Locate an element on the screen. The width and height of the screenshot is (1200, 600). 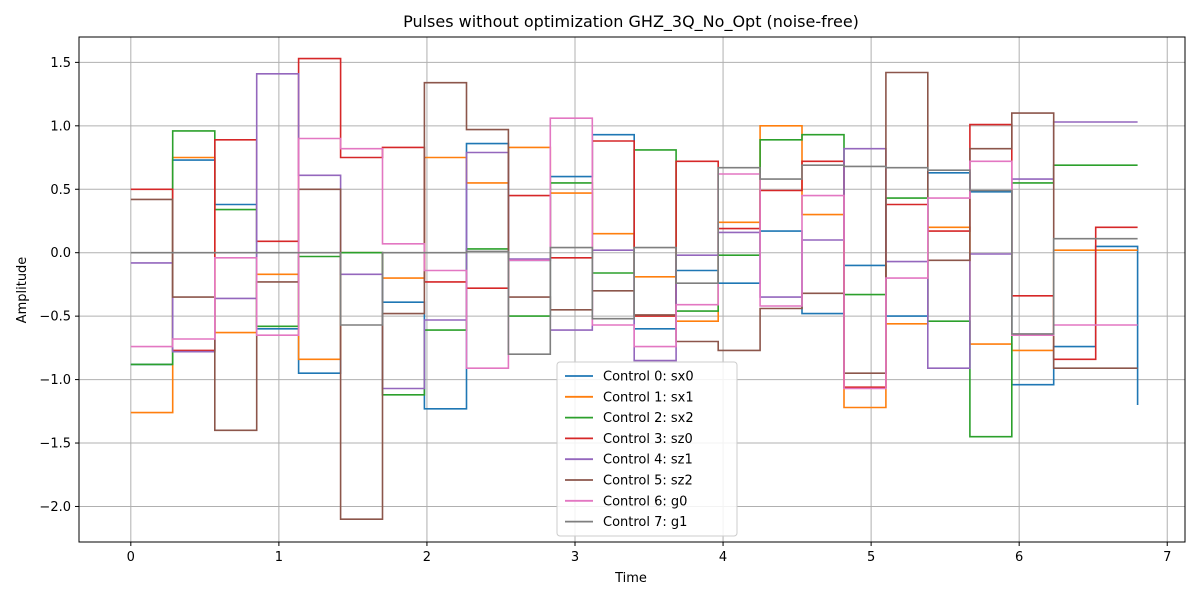
legend-label: Control 2: sx2 is located at coordinates (648, 418).